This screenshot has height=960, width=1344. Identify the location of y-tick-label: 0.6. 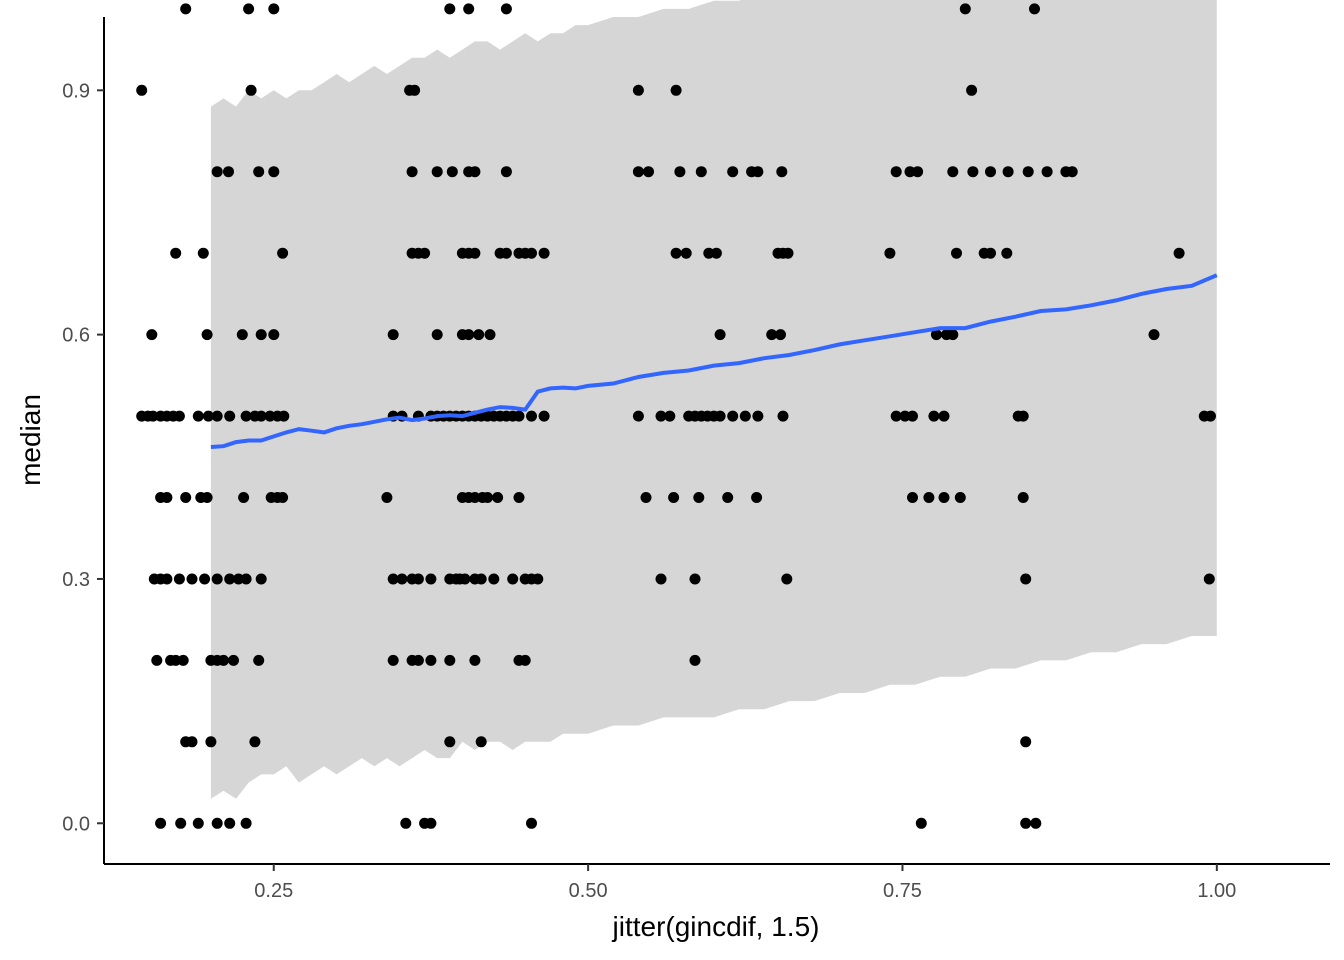
(76, 336).